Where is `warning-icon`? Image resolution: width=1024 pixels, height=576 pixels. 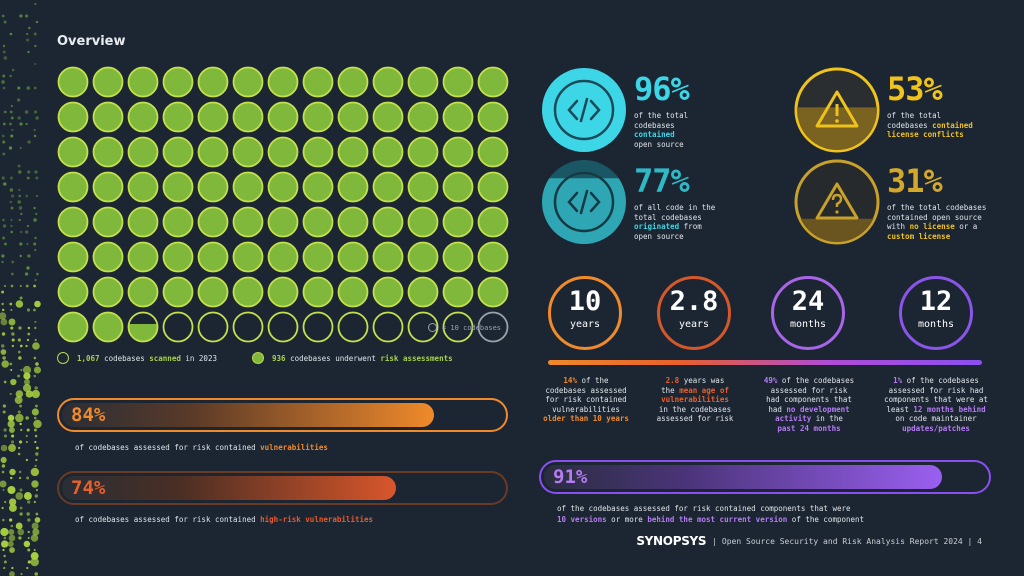
warning-icon is located at coordinates (837, 110).